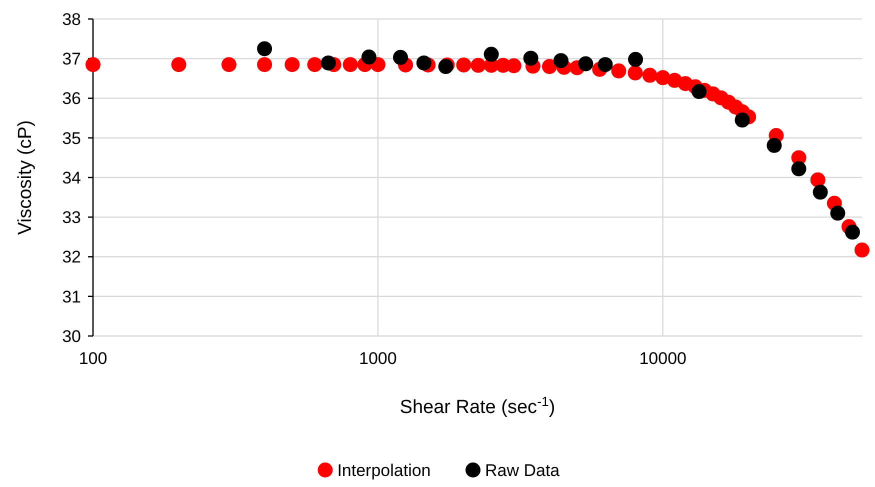 This screenshot has height=487, width=875. Describe the element at coordinates (71, 296) in the screenshot. I see `y-tick-label: 31` at that location.